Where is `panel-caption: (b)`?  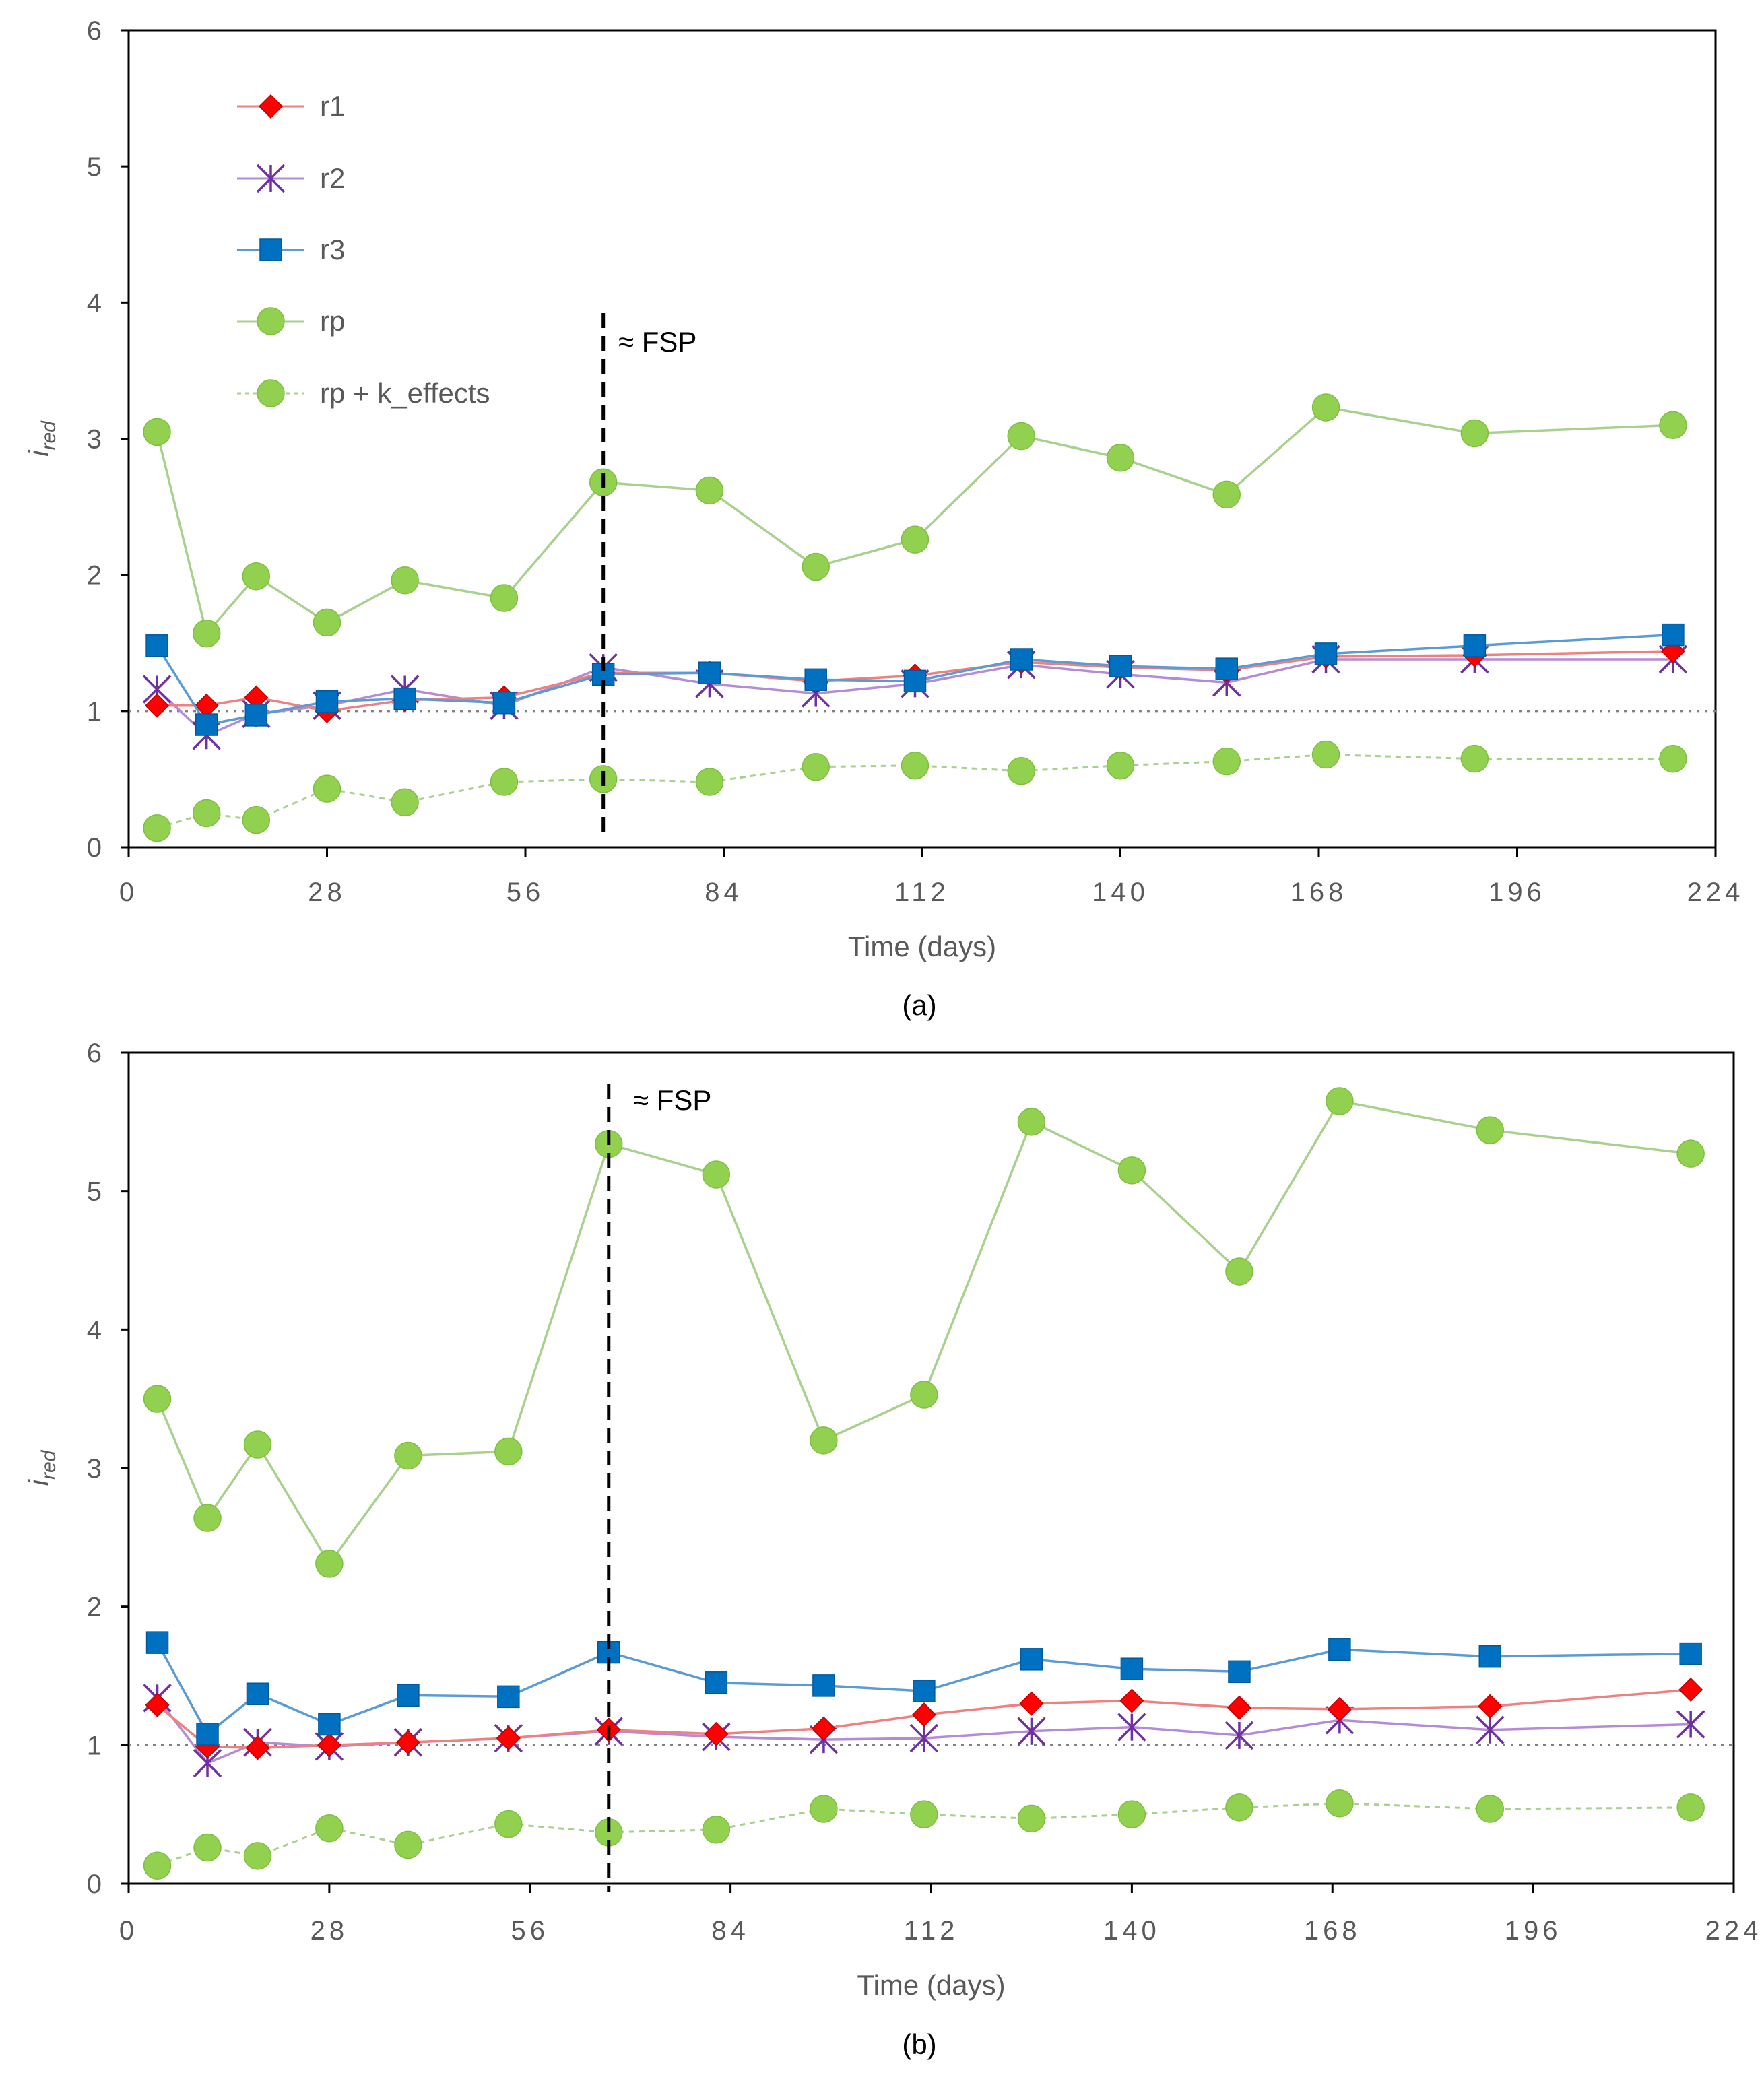
panel-caption: (b) is located at coordinates (919, 2044).